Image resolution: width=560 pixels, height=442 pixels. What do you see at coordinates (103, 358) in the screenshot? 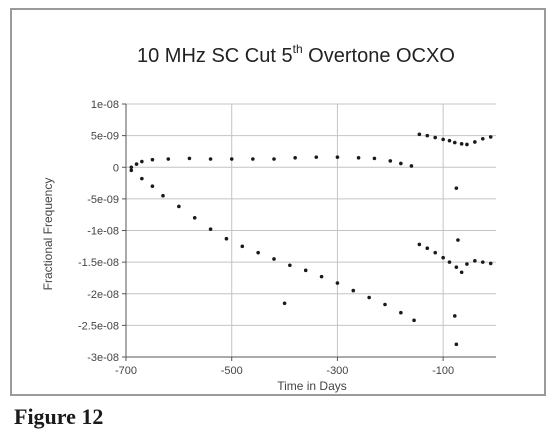
I see `y-tick-label: -3e-08` at bounding box center [103, 358].